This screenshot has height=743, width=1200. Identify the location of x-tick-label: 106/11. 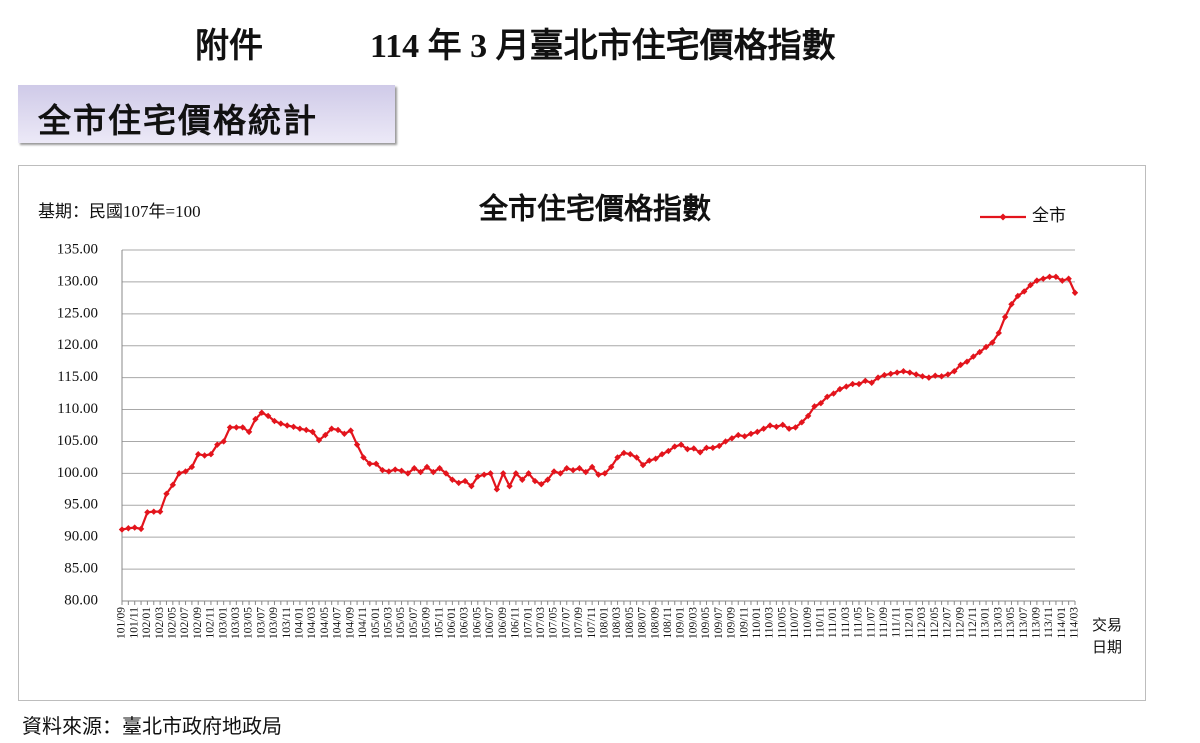
(516, 623).